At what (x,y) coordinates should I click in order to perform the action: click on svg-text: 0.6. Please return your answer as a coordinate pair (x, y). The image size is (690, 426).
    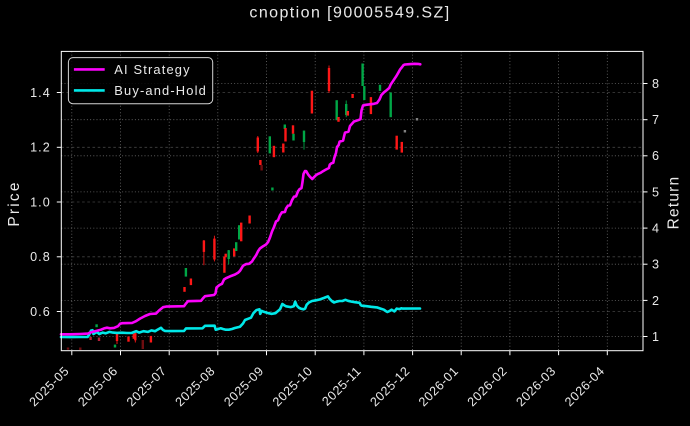
    Looking at the image, I should click on (40, 312).